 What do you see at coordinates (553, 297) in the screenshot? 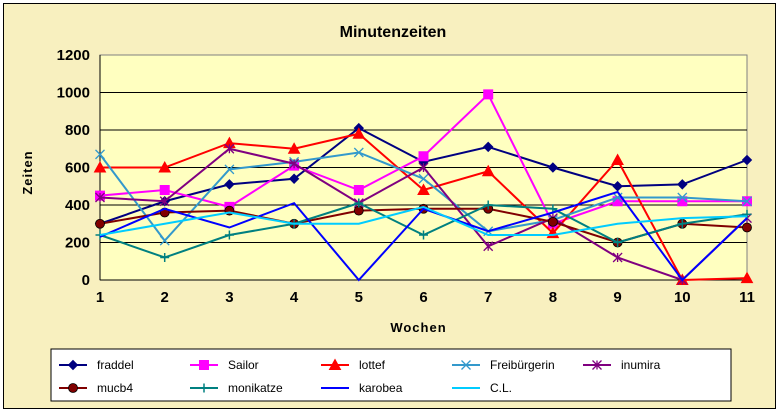
I see `x-tick-label: 8` at bounding box center [553, 297].